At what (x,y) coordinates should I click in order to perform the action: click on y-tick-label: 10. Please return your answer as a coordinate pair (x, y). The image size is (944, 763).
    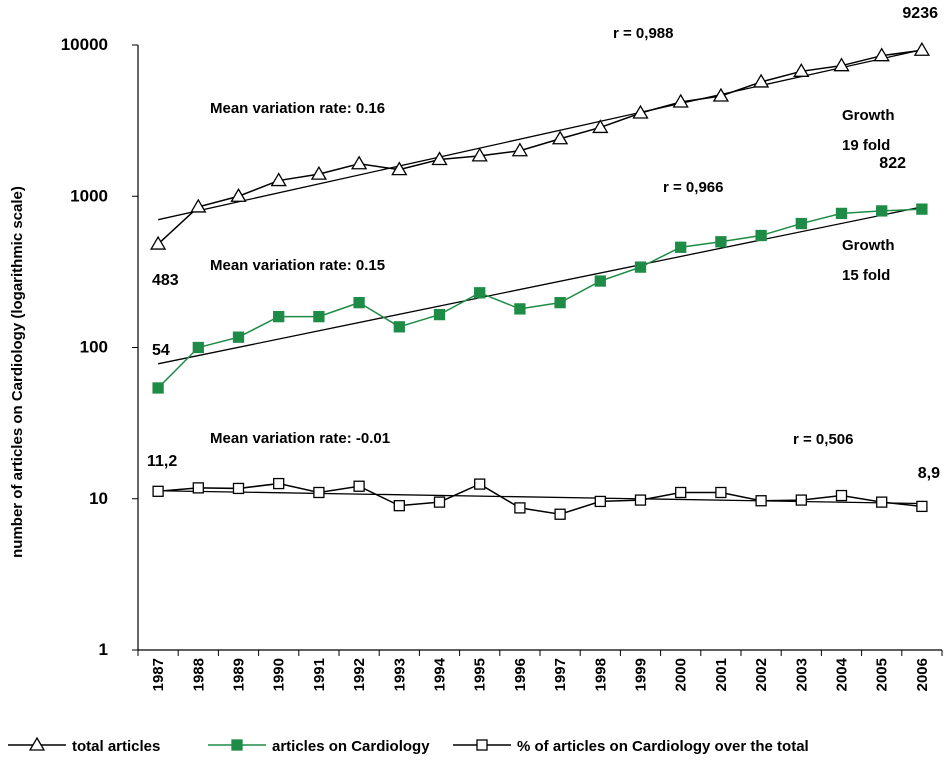
    Looking at the image, I should click on (98, 498).